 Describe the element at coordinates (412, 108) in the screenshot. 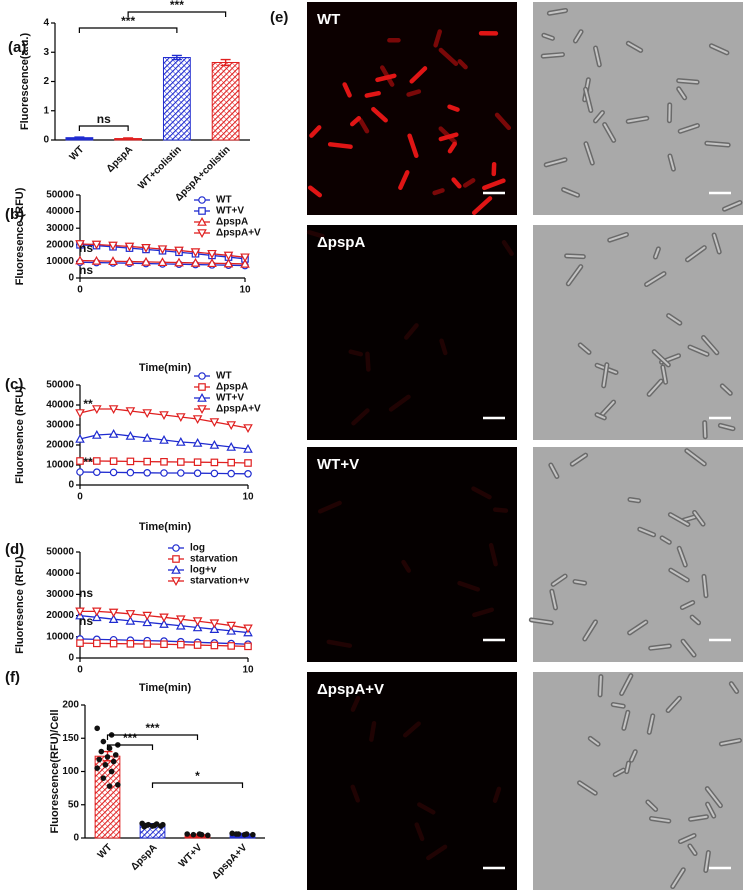

I see `fluorescence-image` at that location.